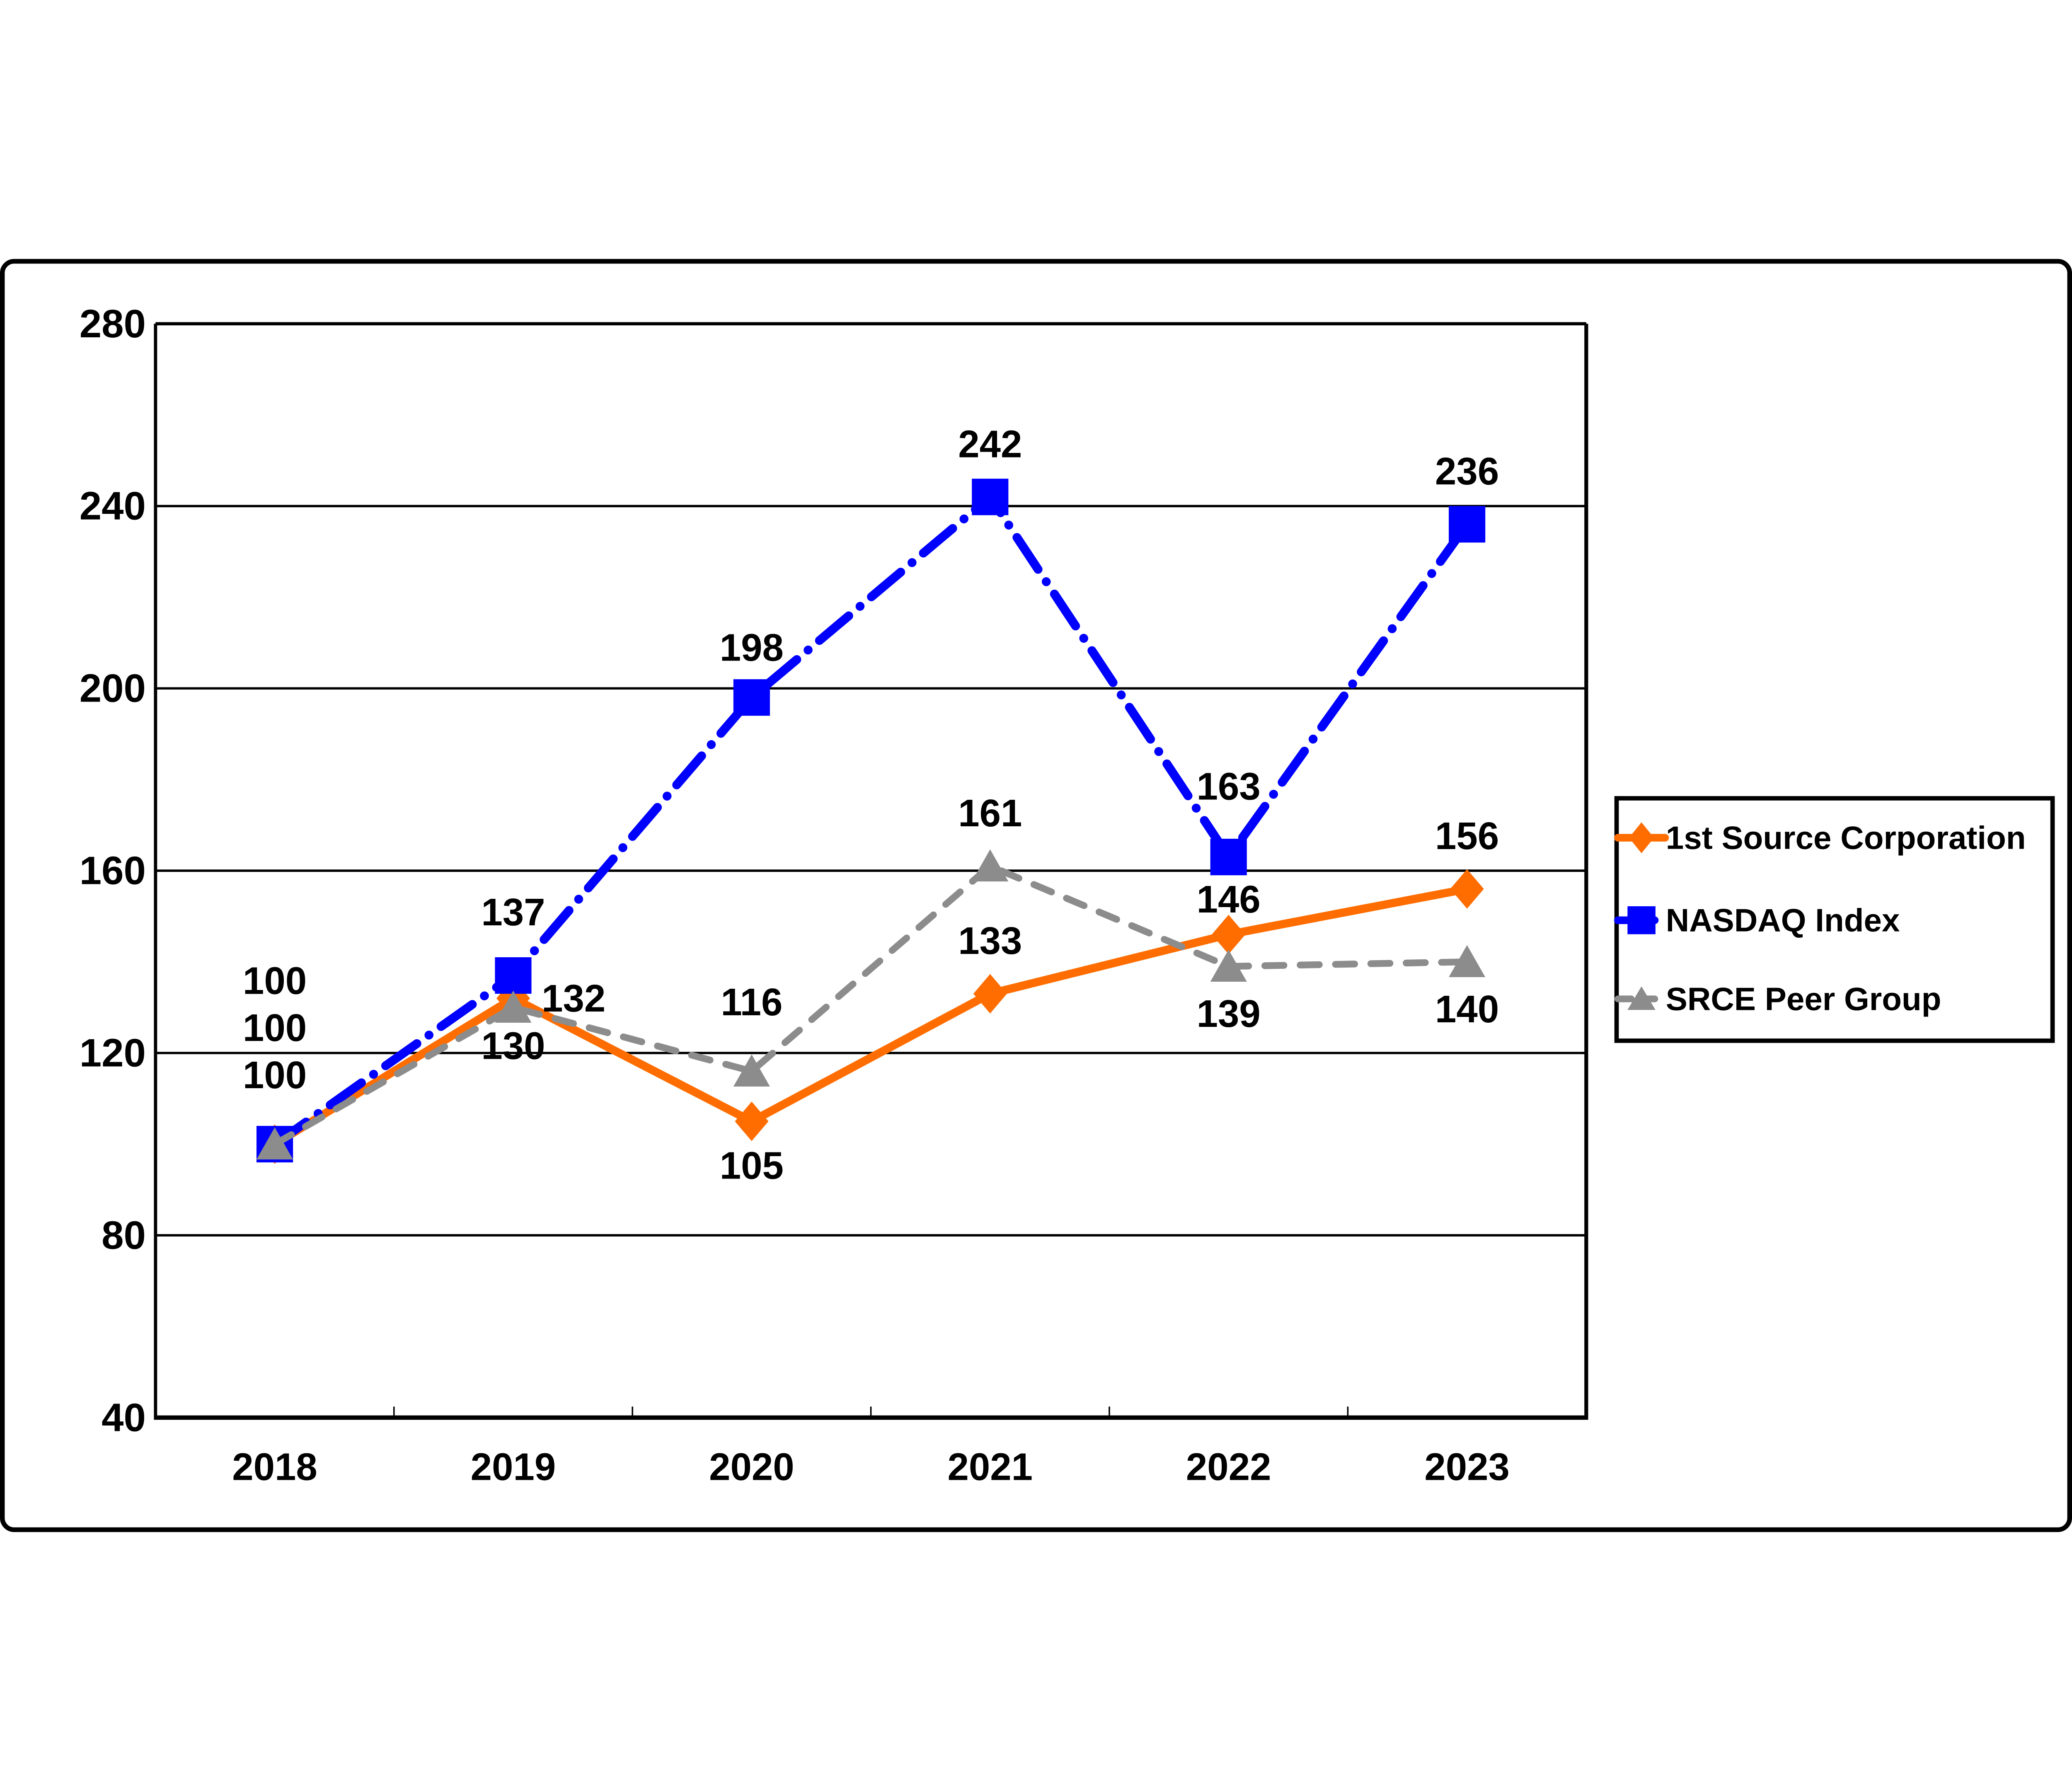  Describe the element at coordinates (1846, 838) in the screenshot. I see `legend-label: 1st Source Corporation` at that location.